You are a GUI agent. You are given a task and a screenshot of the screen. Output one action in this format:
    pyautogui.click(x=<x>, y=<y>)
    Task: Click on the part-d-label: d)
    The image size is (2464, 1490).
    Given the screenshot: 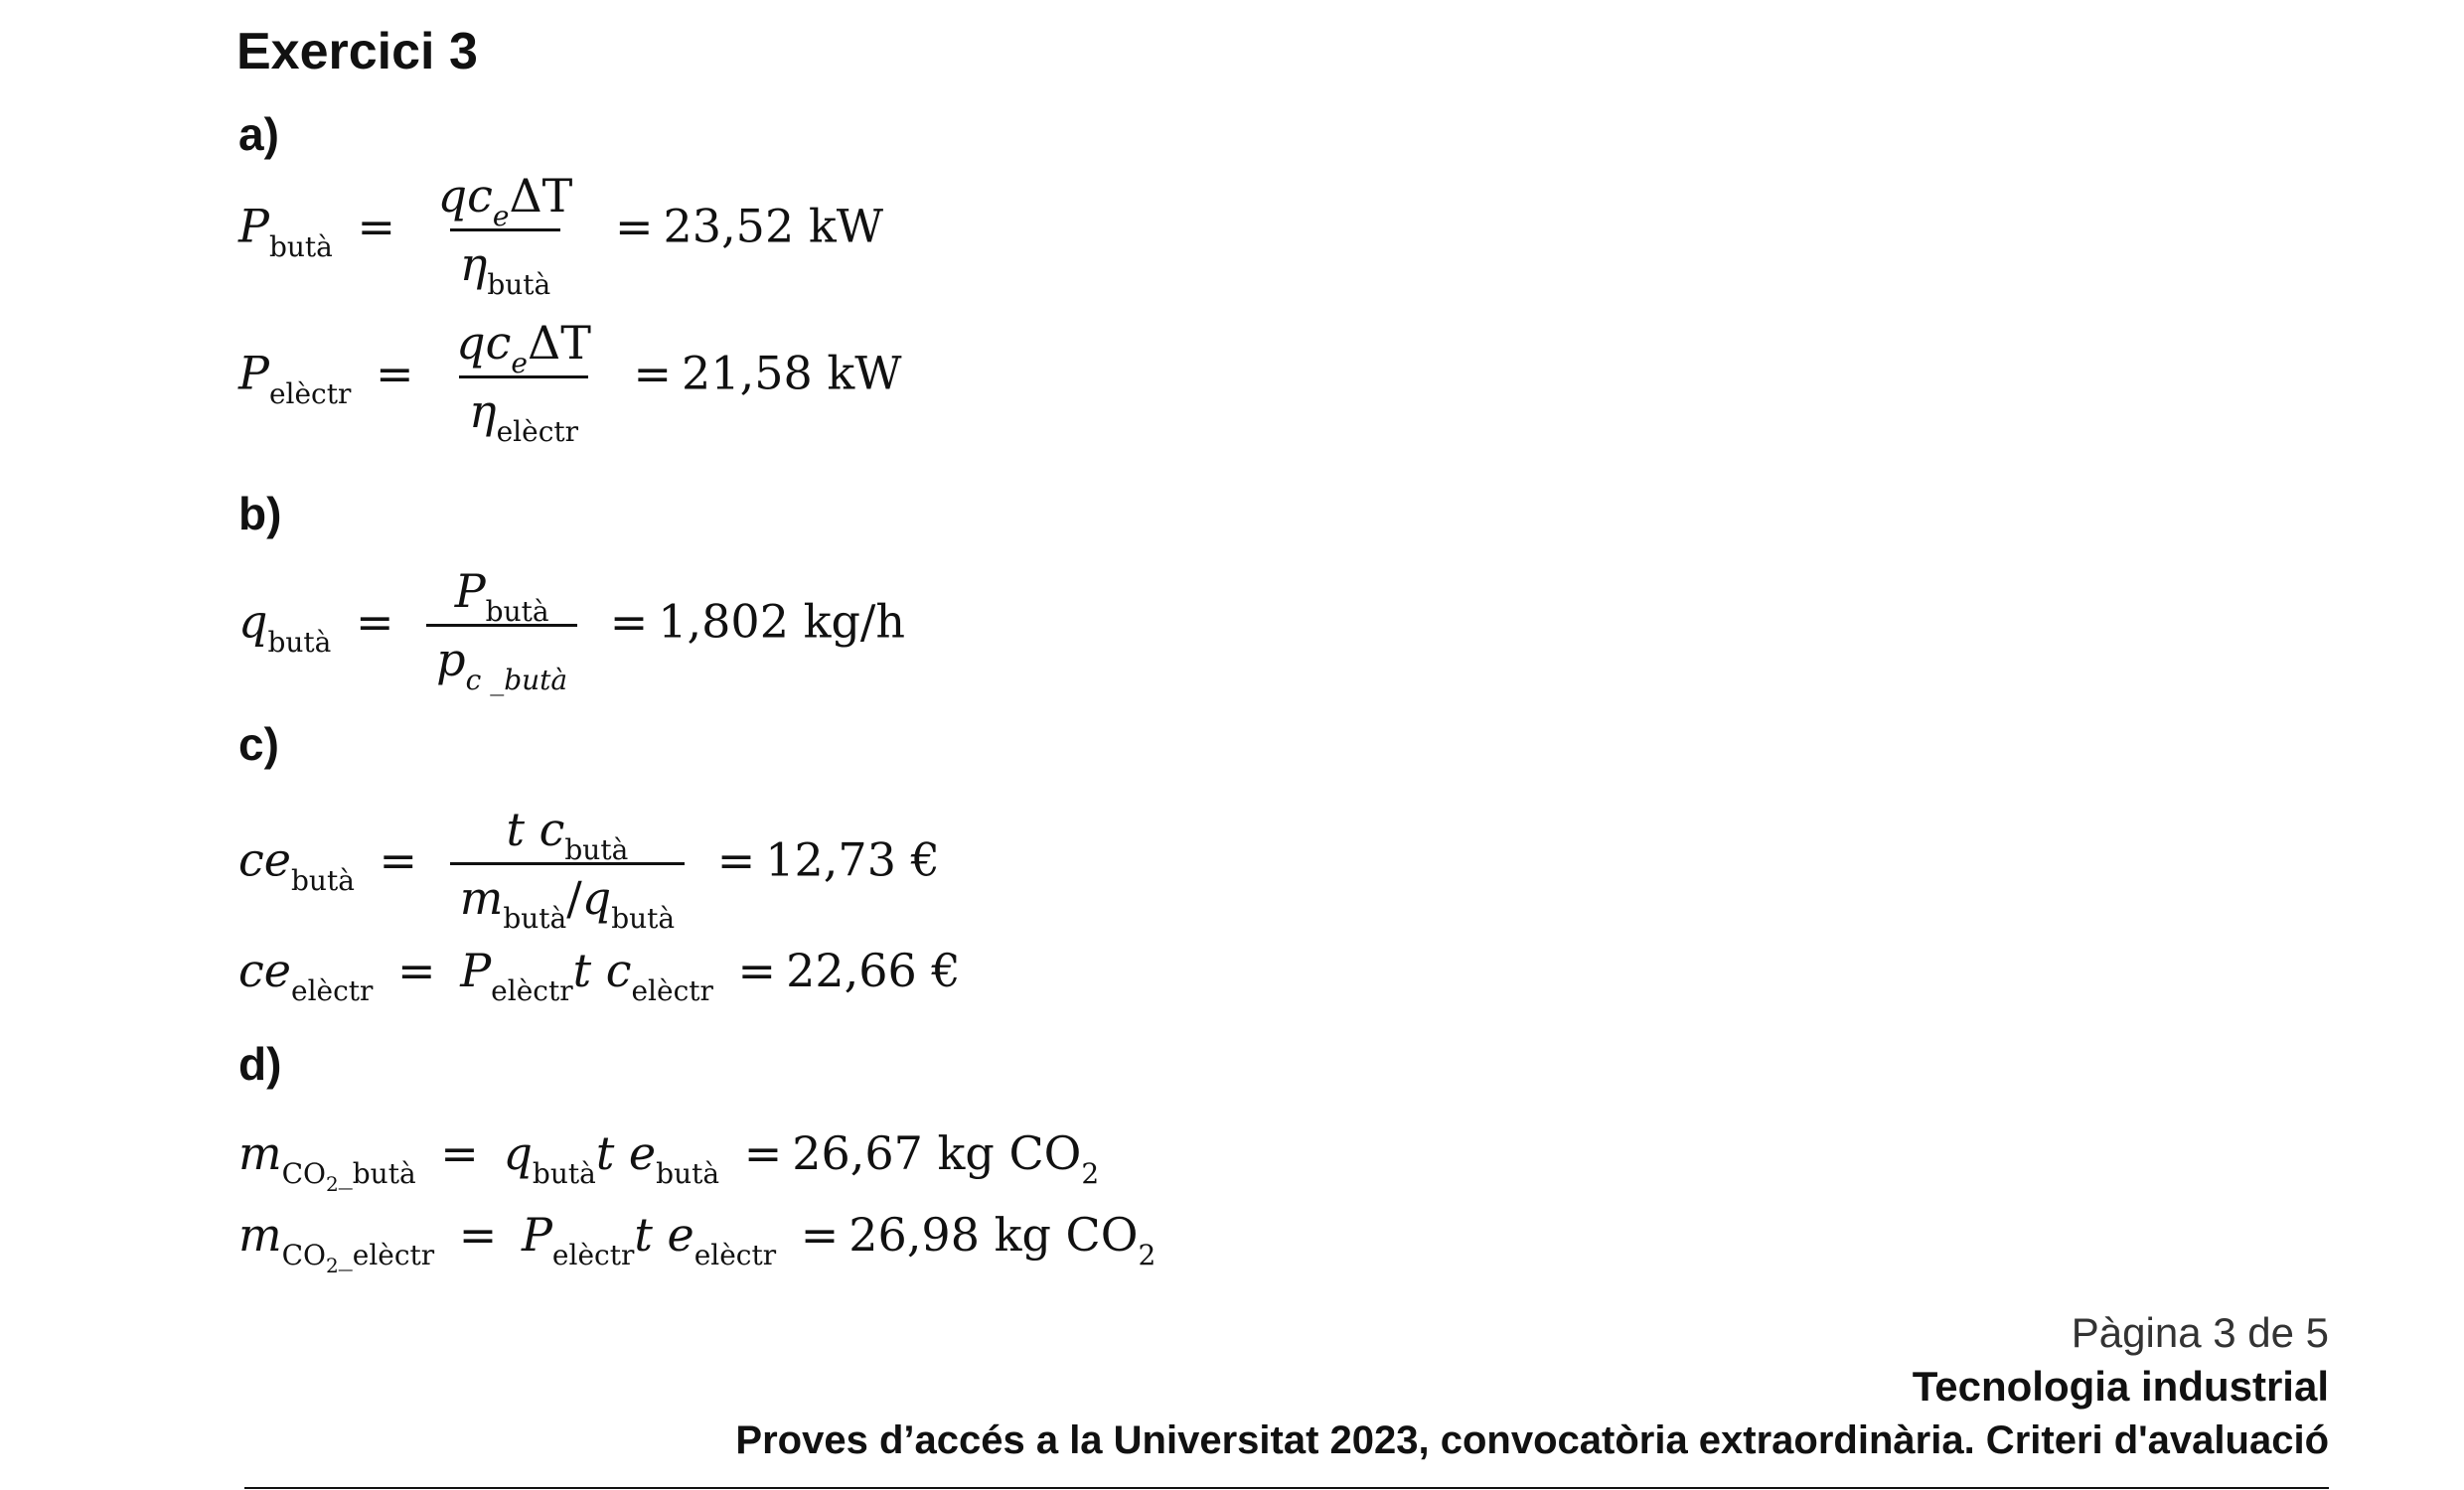 What is the action you would take?
    pyautogui.click(x=260, y=1064)
    